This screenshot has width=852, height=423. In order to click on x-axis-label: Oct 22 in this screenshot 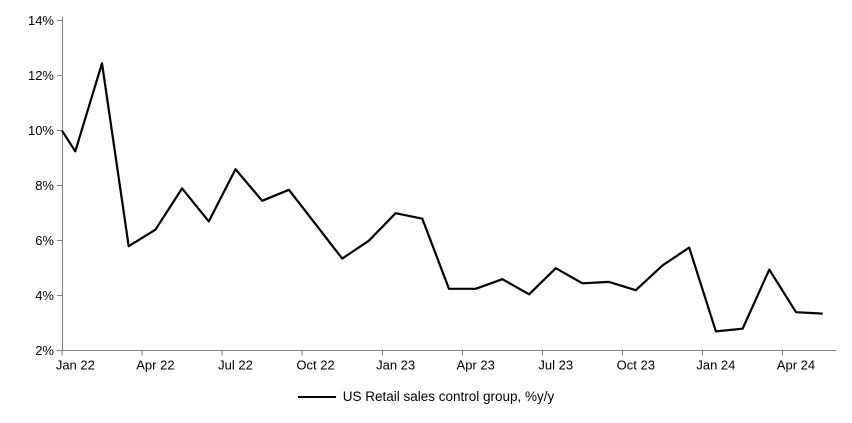, I will do `click(315, 365)`.